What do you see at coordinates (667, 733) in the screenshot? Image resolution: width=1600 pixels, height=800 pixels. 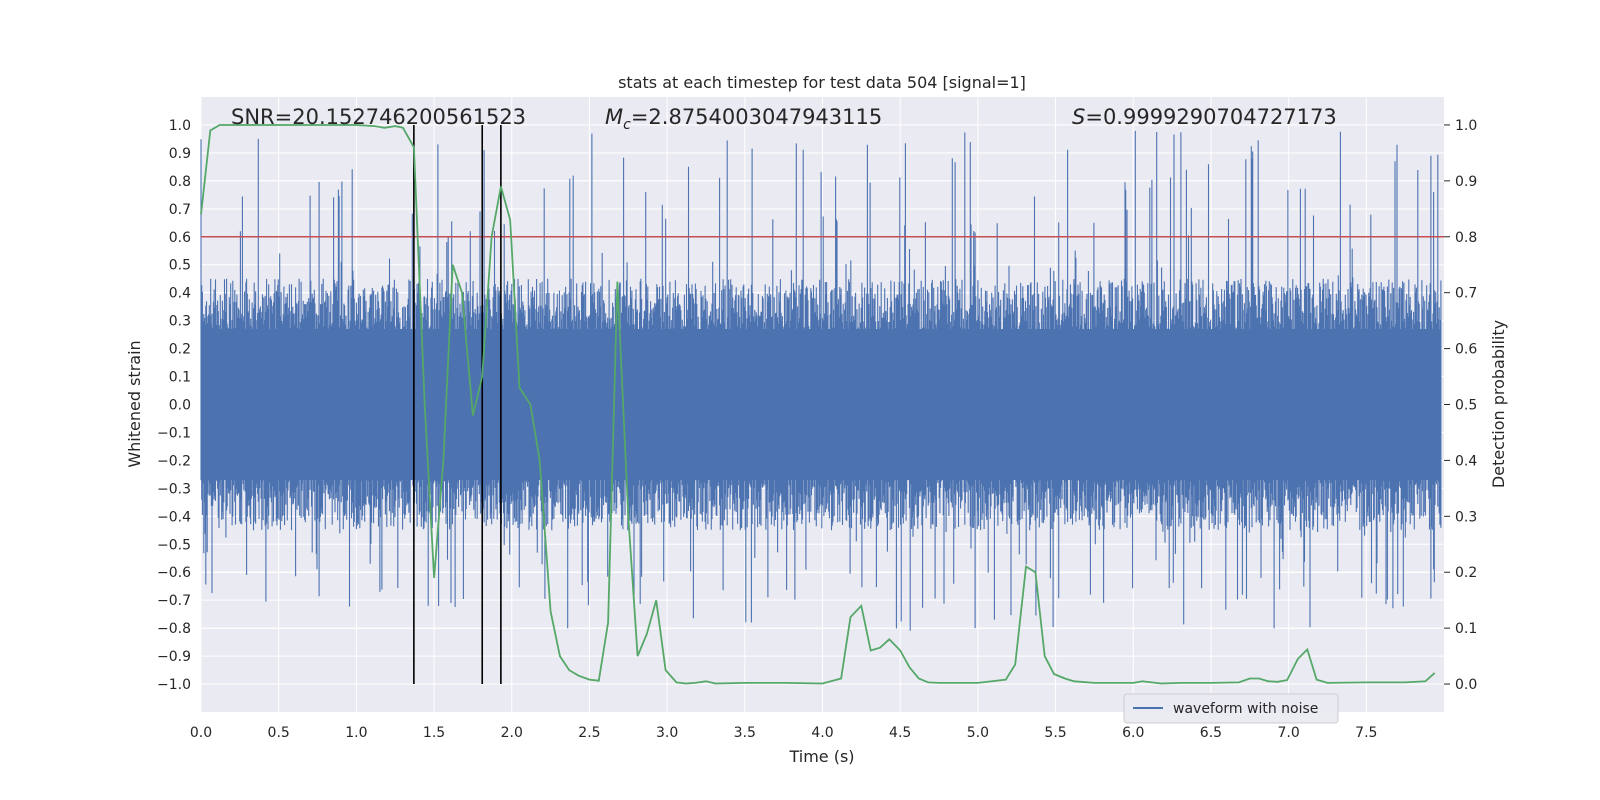 I see `x-tick-label: 3.0` at bounding box center [667, 733].